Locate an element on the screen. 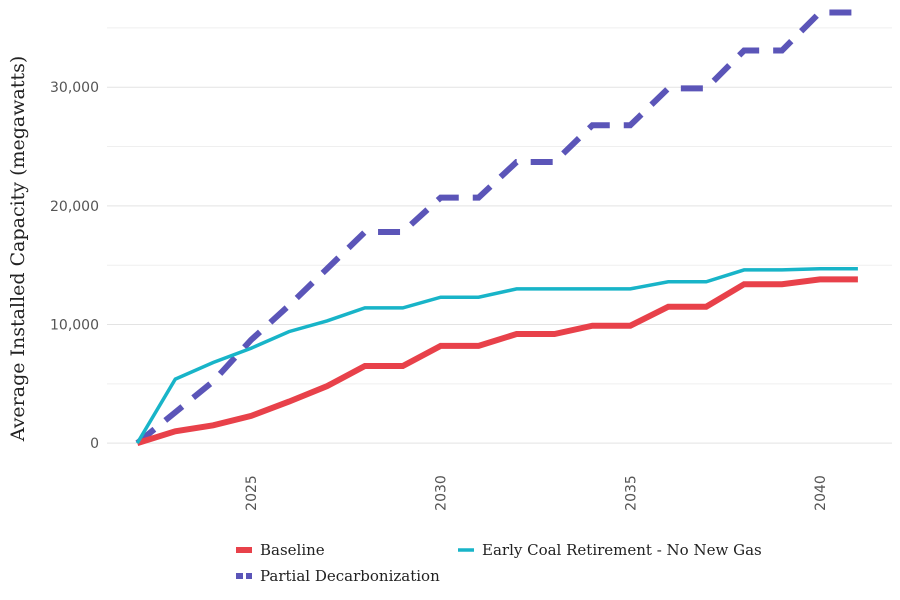  legend-label: Baseline is located at coordinates (292, 550).